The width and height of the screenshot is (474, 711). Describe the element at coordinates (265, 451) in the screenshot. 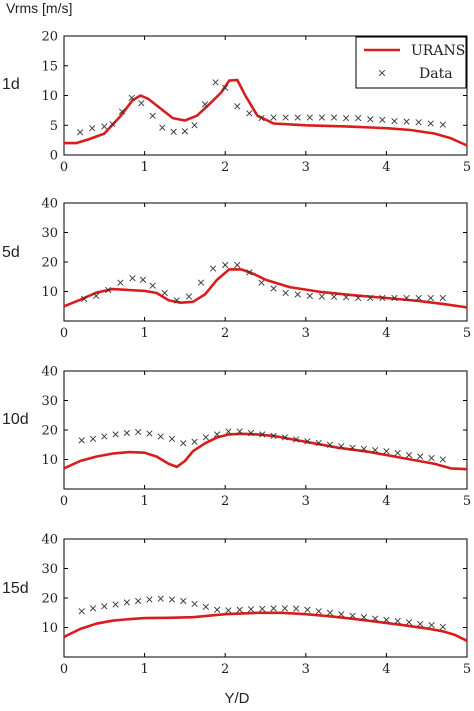

I see `urans-line-10d` at that location.